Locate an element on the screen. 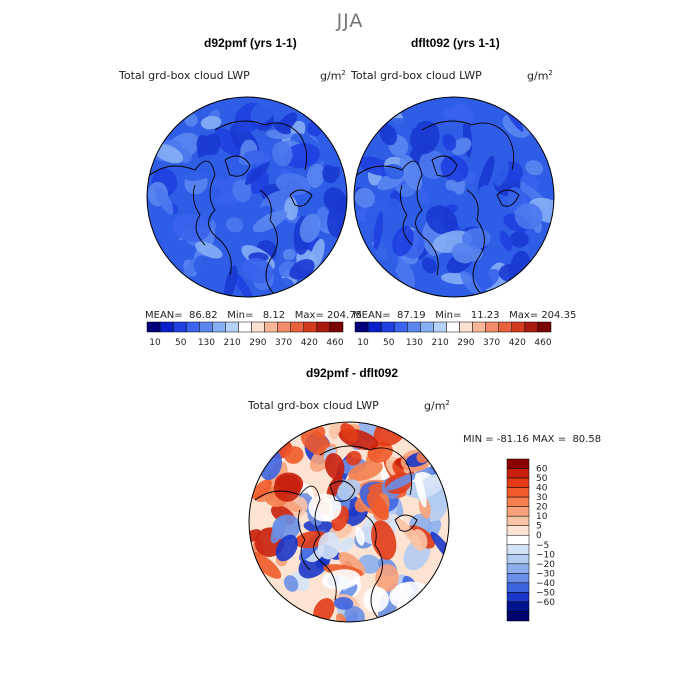  colorbar-tick-label: 370 is located at coordinates (283, 343).